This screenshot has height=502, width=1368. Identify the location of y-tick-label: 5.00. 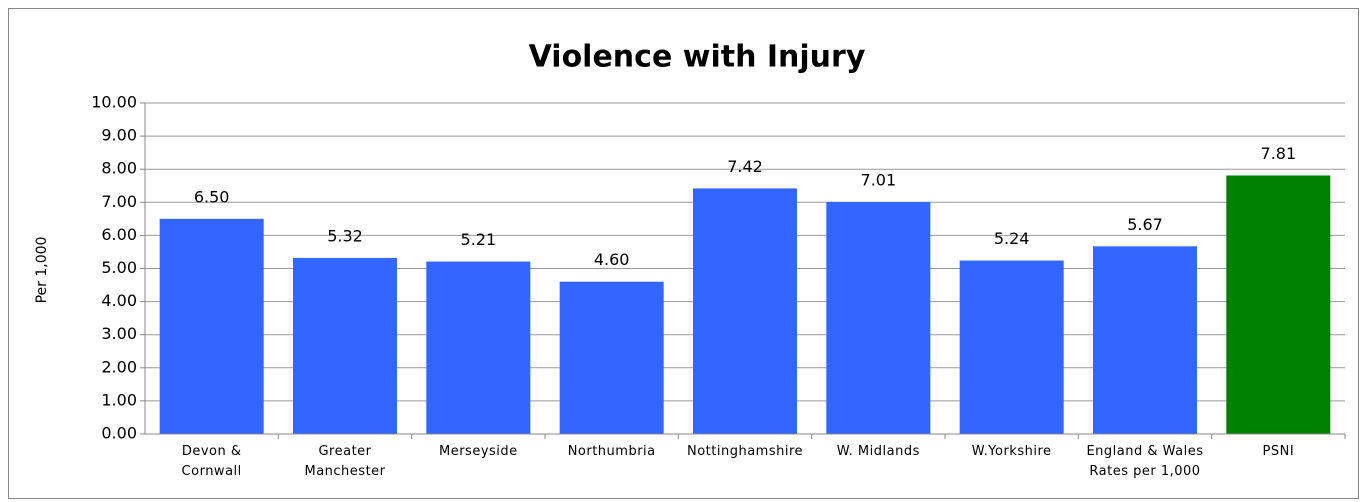
(119, 267).